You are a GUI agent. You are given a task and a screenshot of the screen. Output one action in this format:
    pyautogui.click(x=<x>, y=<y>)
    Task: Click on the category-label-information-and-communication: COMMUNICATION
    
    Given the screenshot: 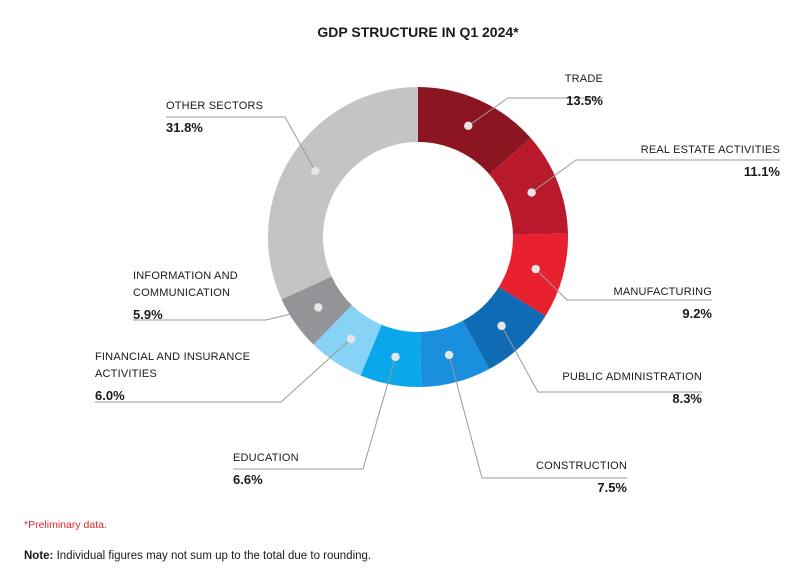 What is the action you would take?
    pyautogui.click(x=181, y=293)
    